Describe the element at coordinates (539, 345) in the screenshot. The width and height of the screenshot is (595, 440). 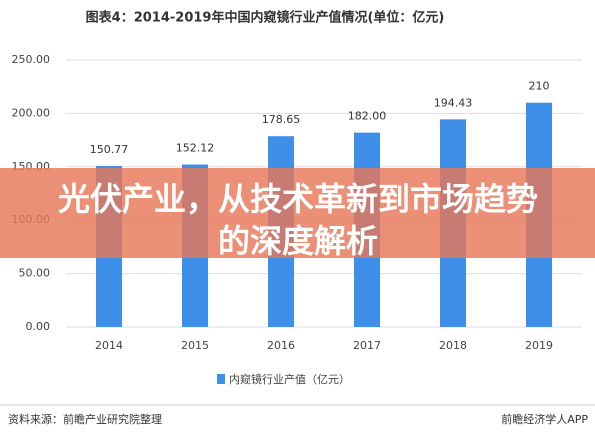
I see `x-tick-label: 2019` at that location.